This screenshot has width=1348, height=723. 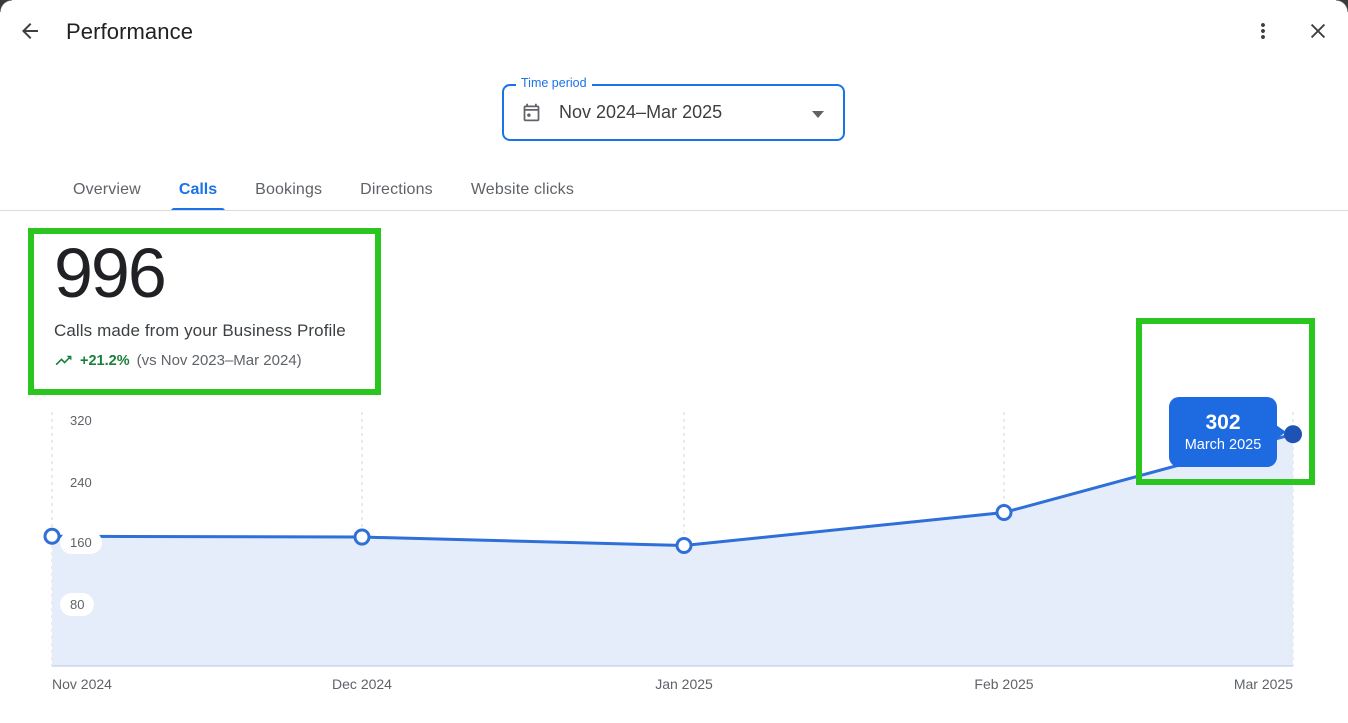 I want to click on chevron-down-icon, so click(x=818, y=114).